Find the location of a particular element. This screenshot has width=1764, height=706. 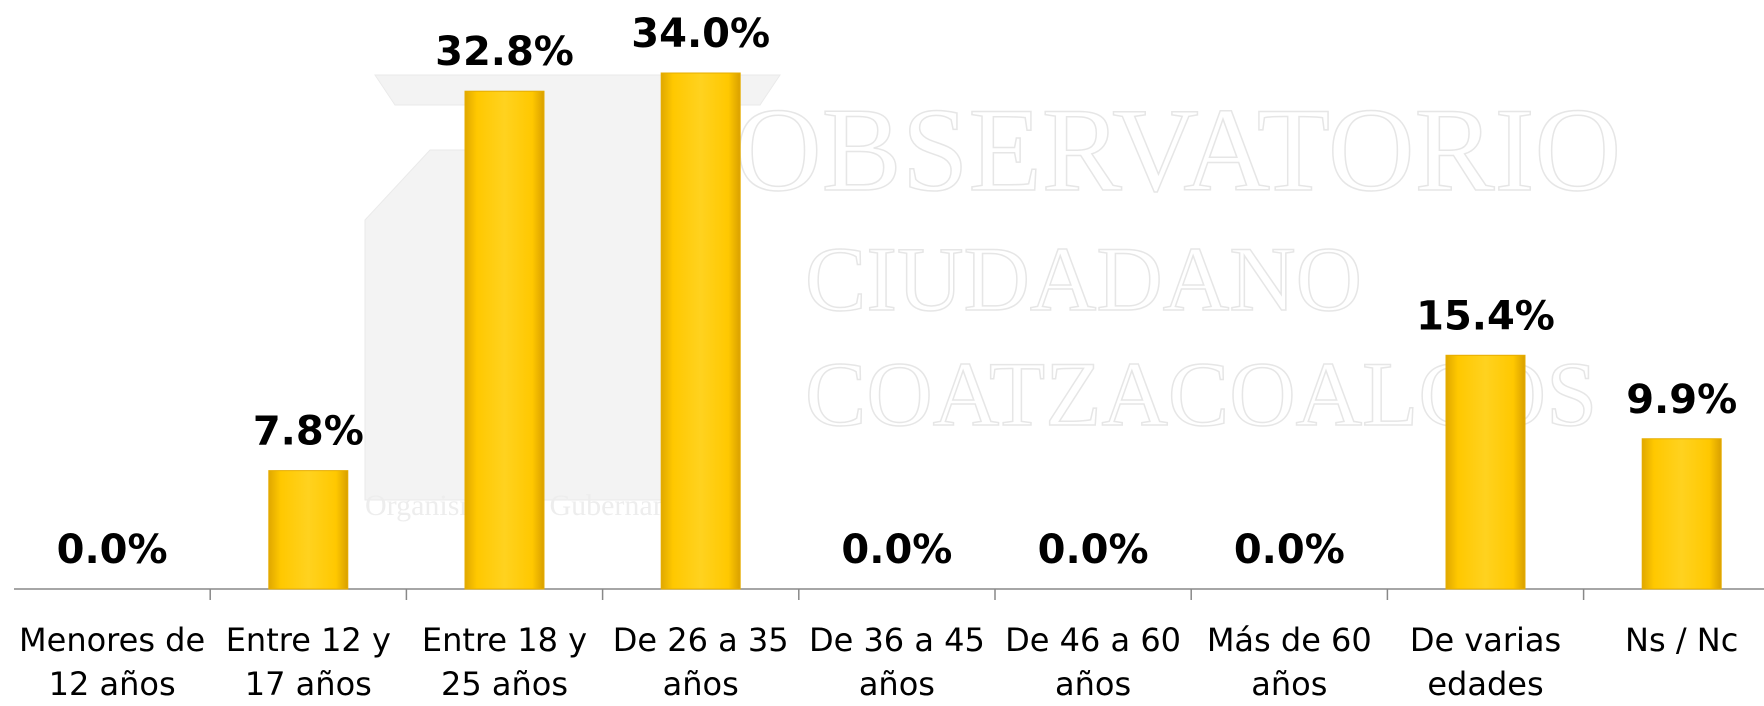

x-tick-label: Más de 60 años is located at coordinates (1289, 662).